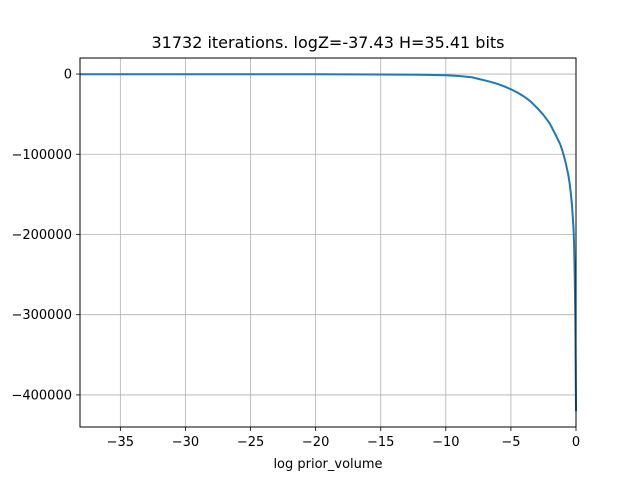  I want to click on x-tick-label: −20, so click(315, 442).